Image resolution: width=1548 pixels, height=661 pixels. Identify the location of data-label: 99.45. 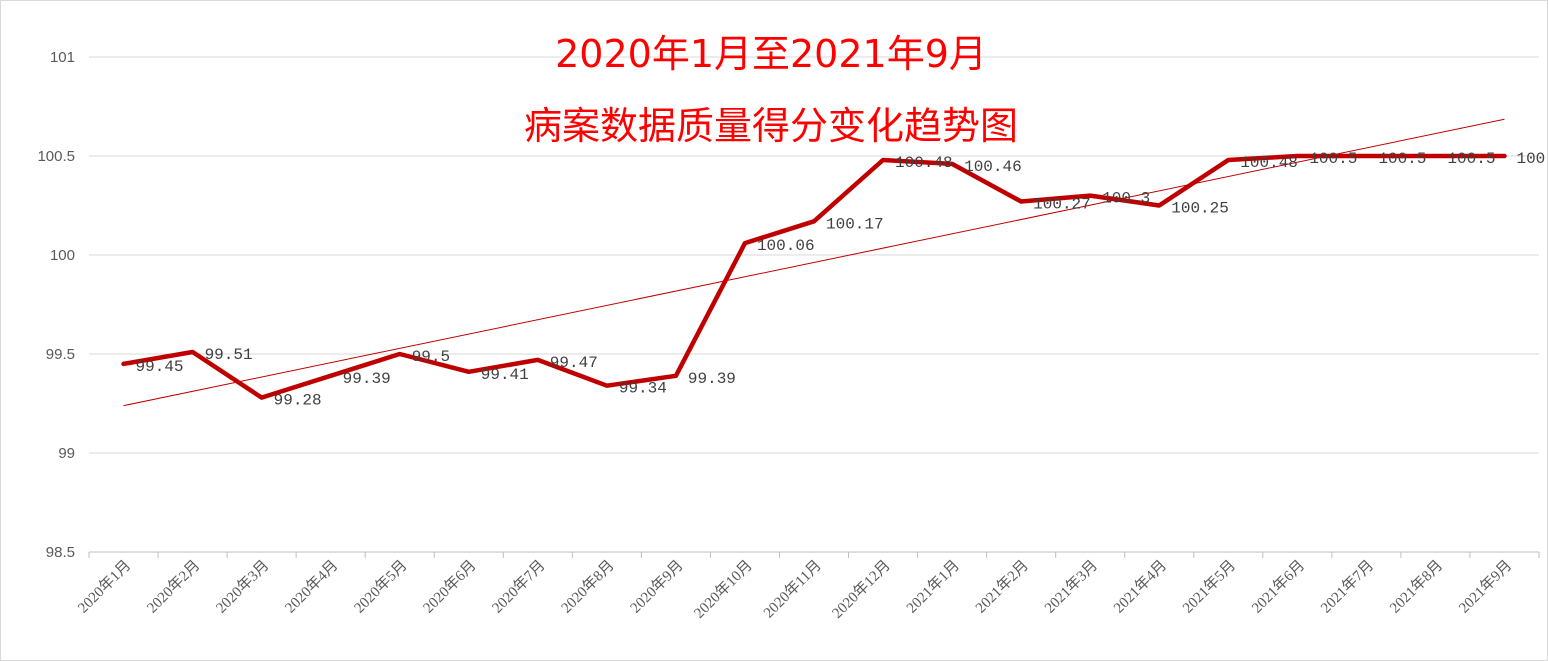
(160, 367).